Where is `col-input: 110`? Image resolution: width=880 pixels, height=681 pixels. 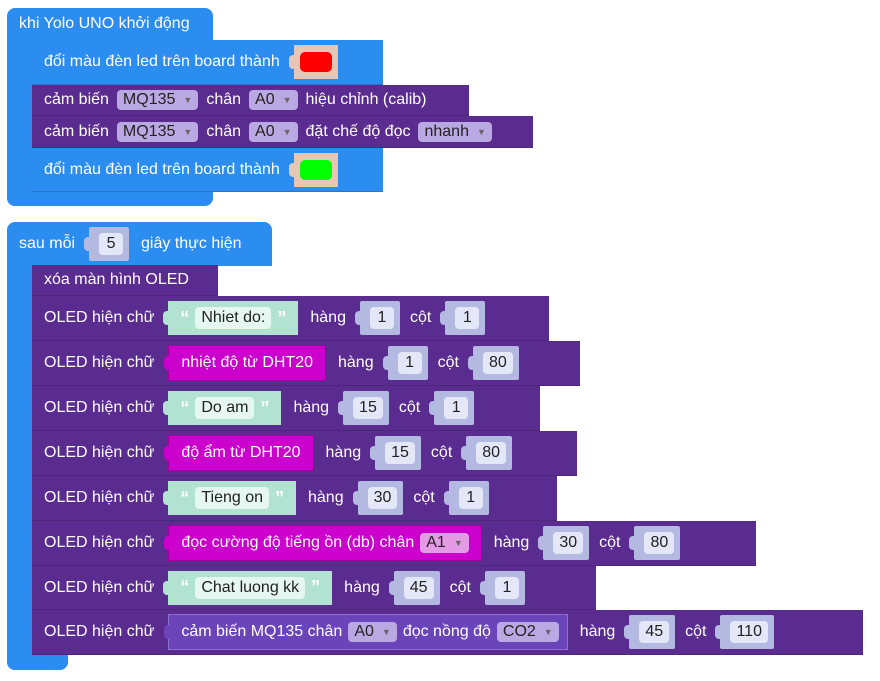 col-input: 110 is located at coordinates (744, 632).